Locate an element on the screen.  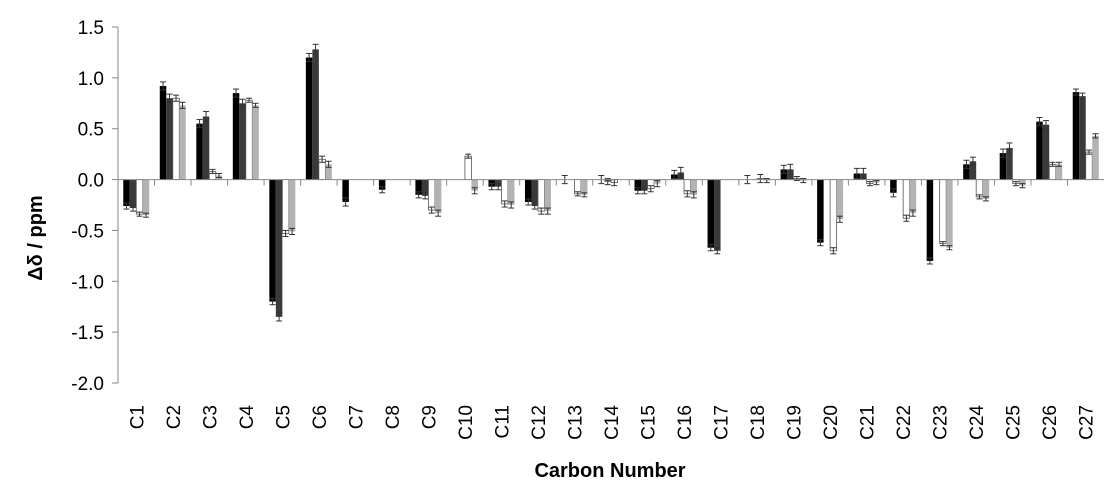
x-tick-label: C27 is located at coordinates (1087, 422).